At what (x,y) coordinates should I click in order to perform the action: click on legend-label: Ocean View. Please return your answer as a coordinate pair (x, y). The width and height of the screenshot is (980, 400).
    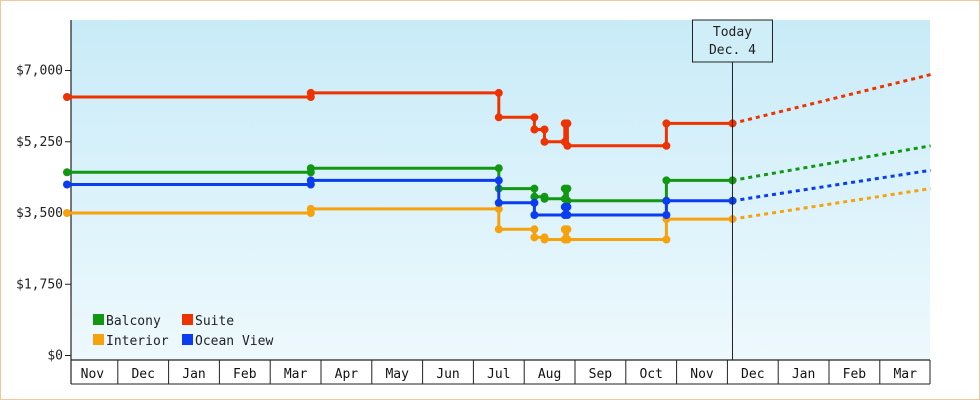
    Looking at the image, I should click on (234, 341).